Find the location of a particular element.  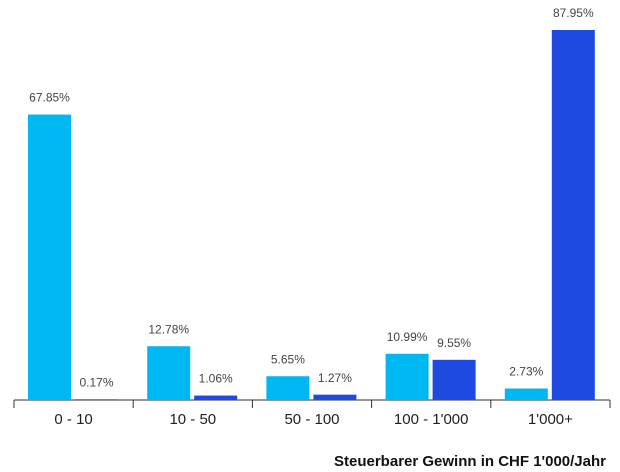

data-label: 87.95% is located at coordinates (573, 13).